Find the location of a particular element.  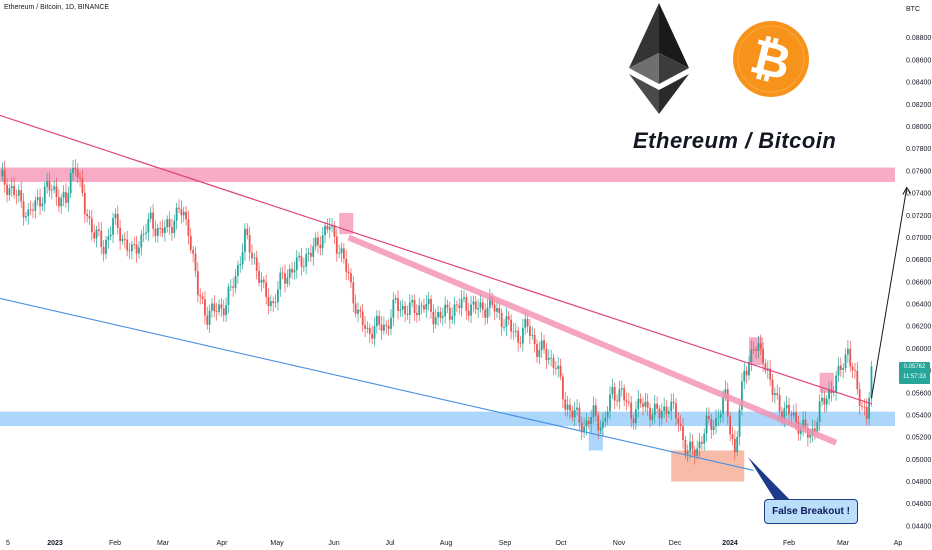

chart-header-title: Ethereum / Bitcoin, 1D, BINANCE is located at coordinates (57, 7).